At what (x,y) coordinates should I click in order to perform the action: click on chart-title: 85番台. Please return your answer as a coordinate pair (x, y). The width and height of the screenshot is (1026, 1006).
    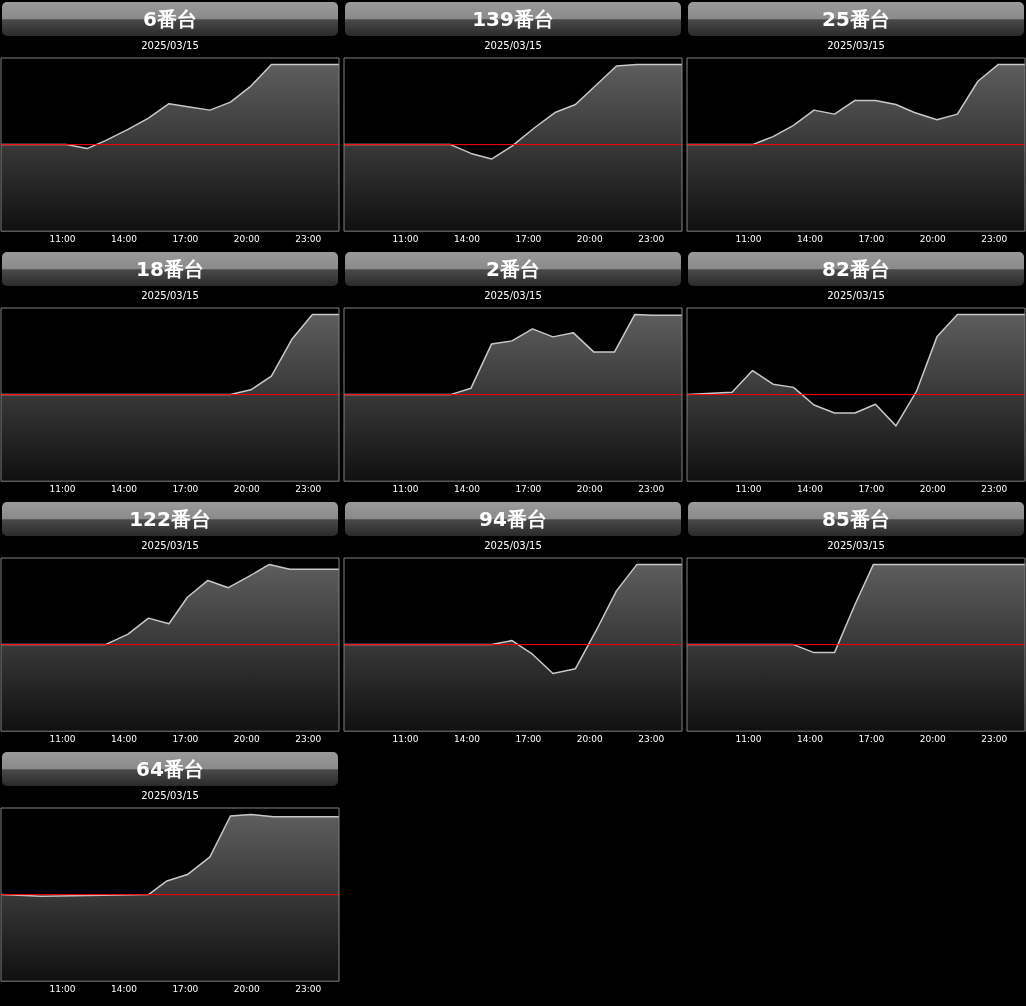
    Looking at the image, I should click on (856, 519).